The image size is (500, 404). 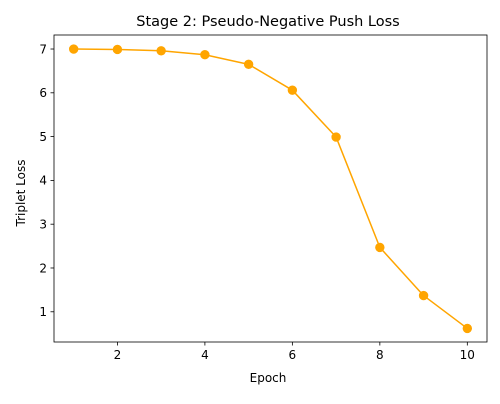 I want to click on x-tick-label: 4, so click(x=205, y=355).